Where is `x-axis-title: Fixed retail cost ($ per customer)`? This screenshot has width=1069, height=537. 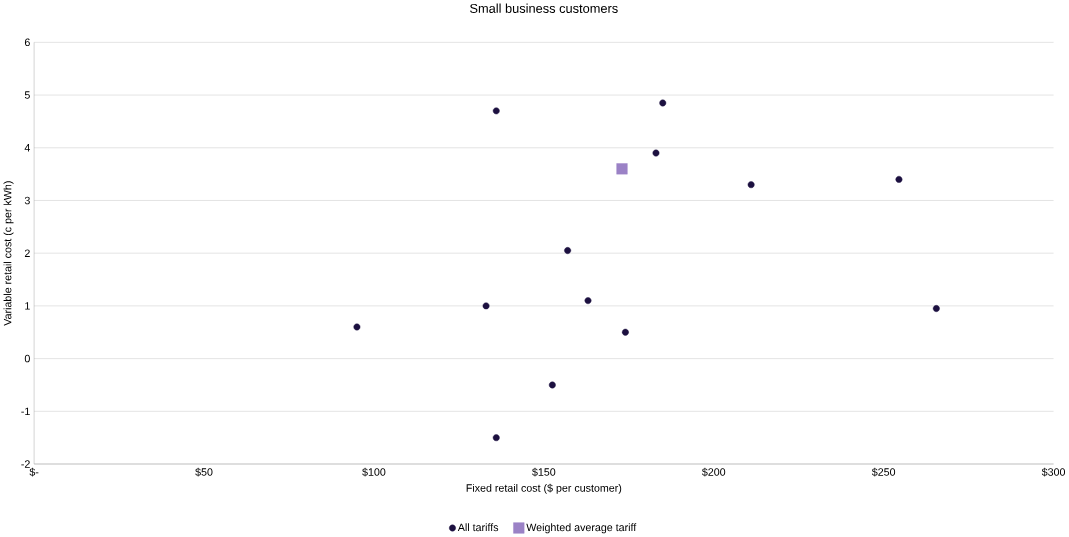 x-axis-title: Fixed retail cost ($ per customer) is located at coordinates (544, 488).